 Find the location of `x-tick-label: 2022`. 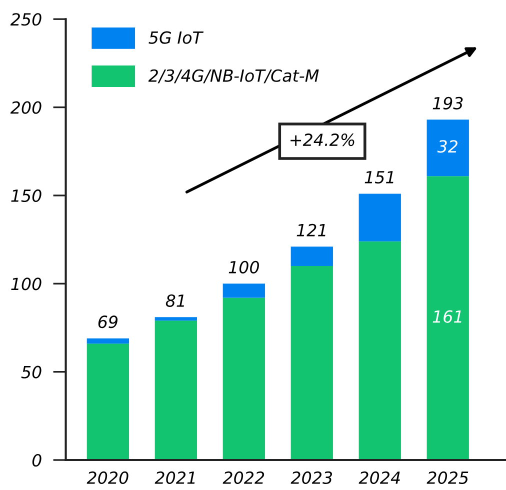

x-tick-label: 2022 is located at coordinates (243, 477).